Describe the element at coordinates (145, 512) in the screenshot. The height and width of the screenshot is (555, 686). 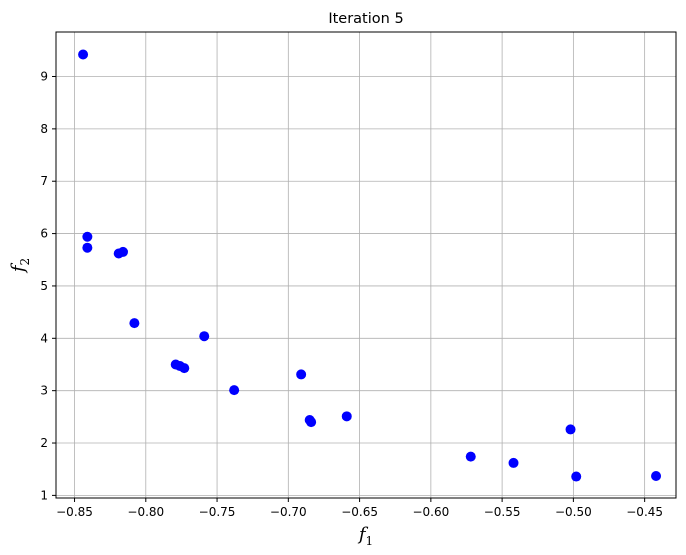
I see `x-tick-label: −0.80` at that location.